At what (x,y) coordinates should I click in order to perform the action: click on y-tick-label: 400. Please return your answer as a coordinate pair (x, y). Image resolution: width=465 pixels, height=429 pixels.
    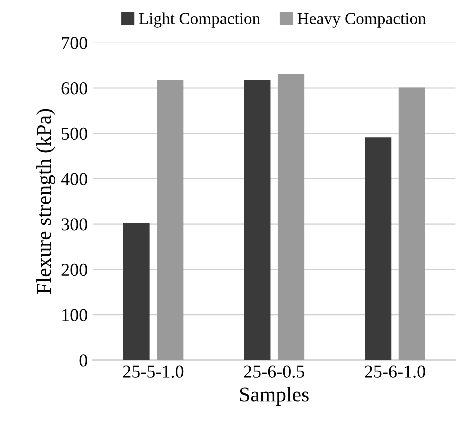
    Looking at the image, I should click on (74, 179).